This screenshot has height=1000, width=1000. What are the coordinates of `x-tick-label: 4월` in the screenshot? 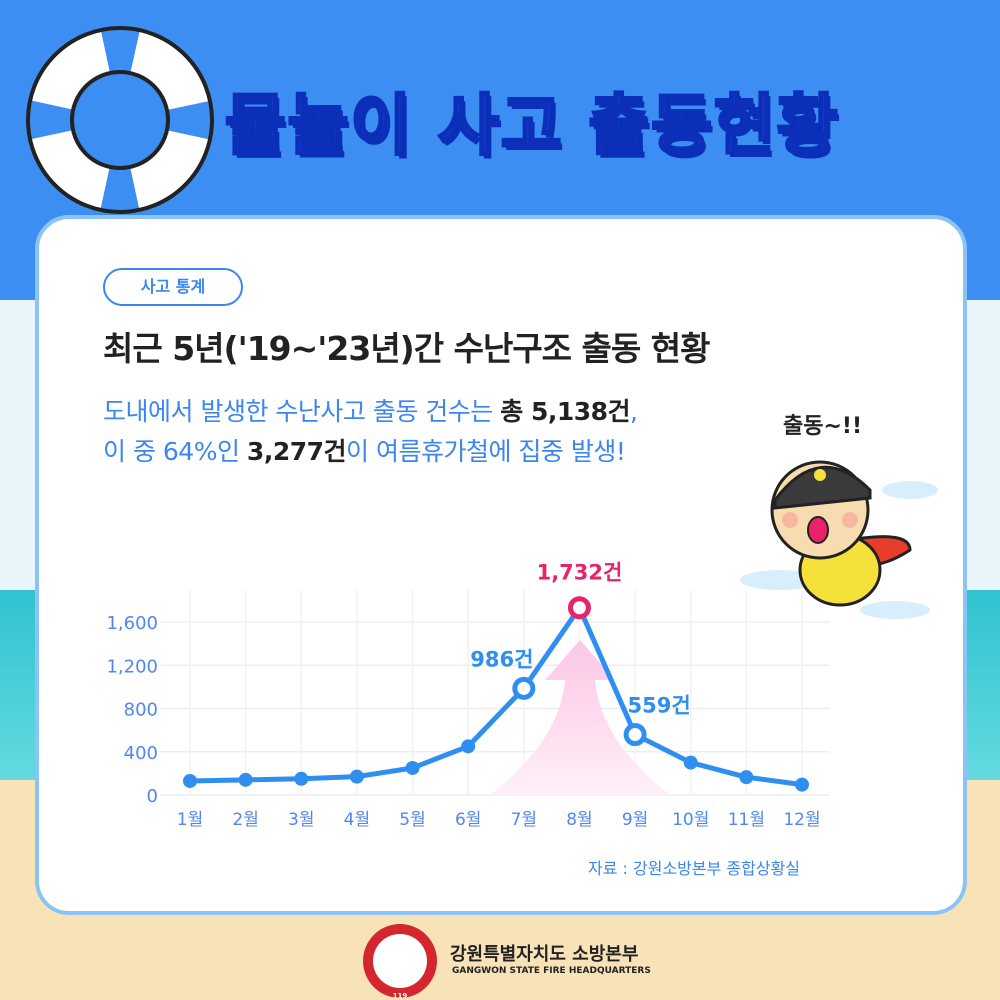 It's located at (357, 820).